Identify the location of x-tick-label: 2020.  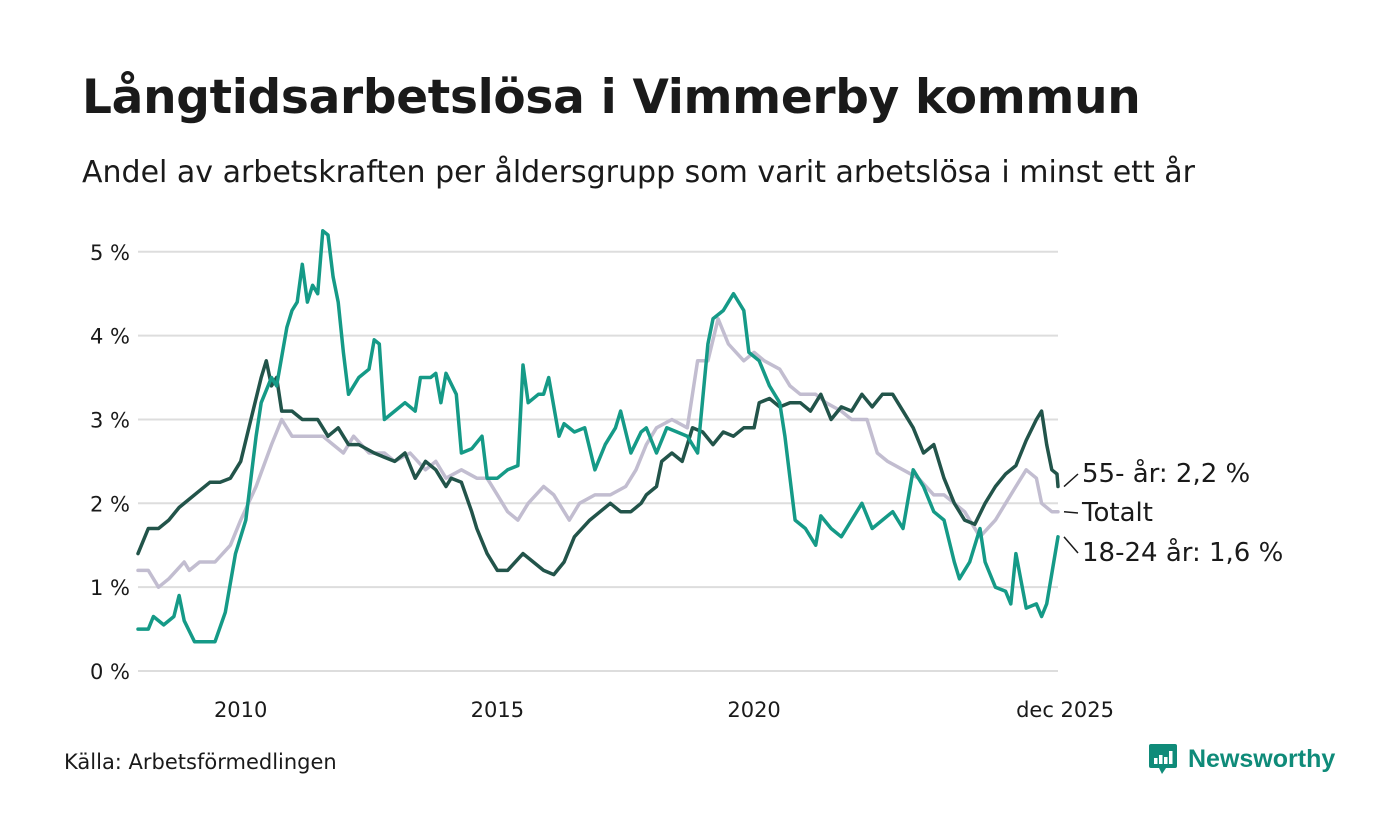
(753, 710).